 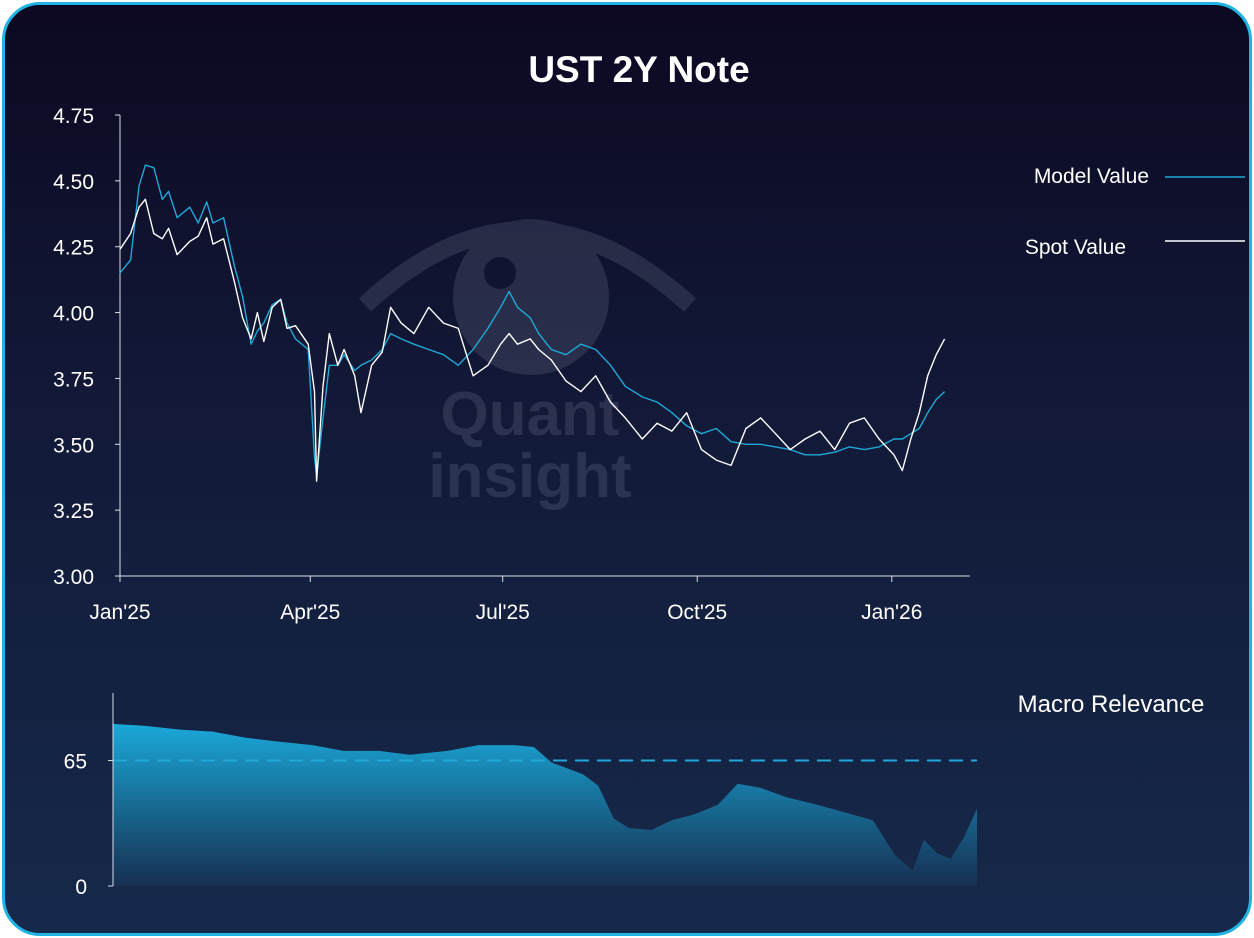 What do you see at coordinates (73, 182) in the screenshot?
I see `y-tick-label: 4.50` at bounding box center [73, 182].